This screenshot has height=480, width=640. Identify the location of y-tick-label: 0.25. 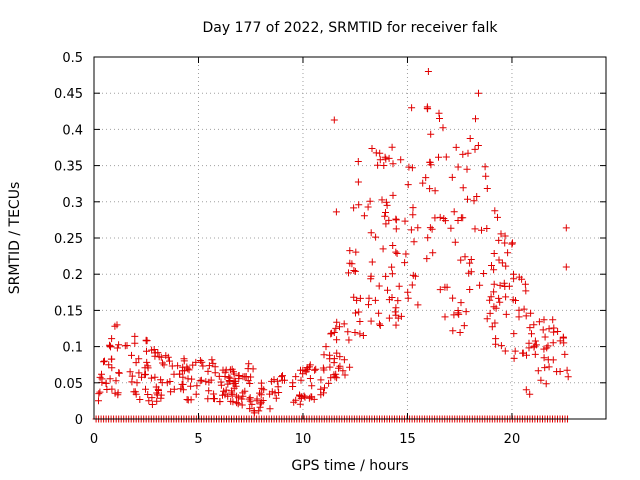
(68, 239).